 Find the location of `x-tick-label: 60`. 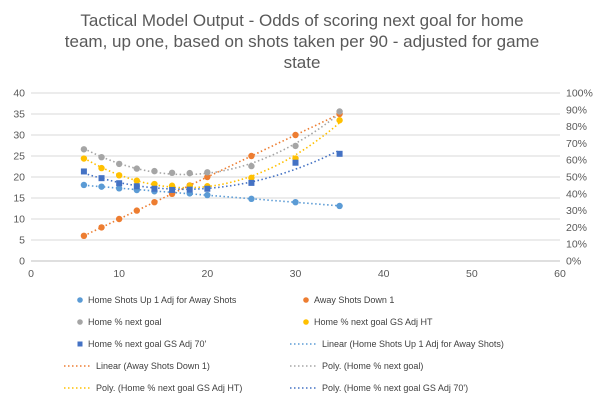

x-tick-label: 60 is located at coordinates (560, 274).